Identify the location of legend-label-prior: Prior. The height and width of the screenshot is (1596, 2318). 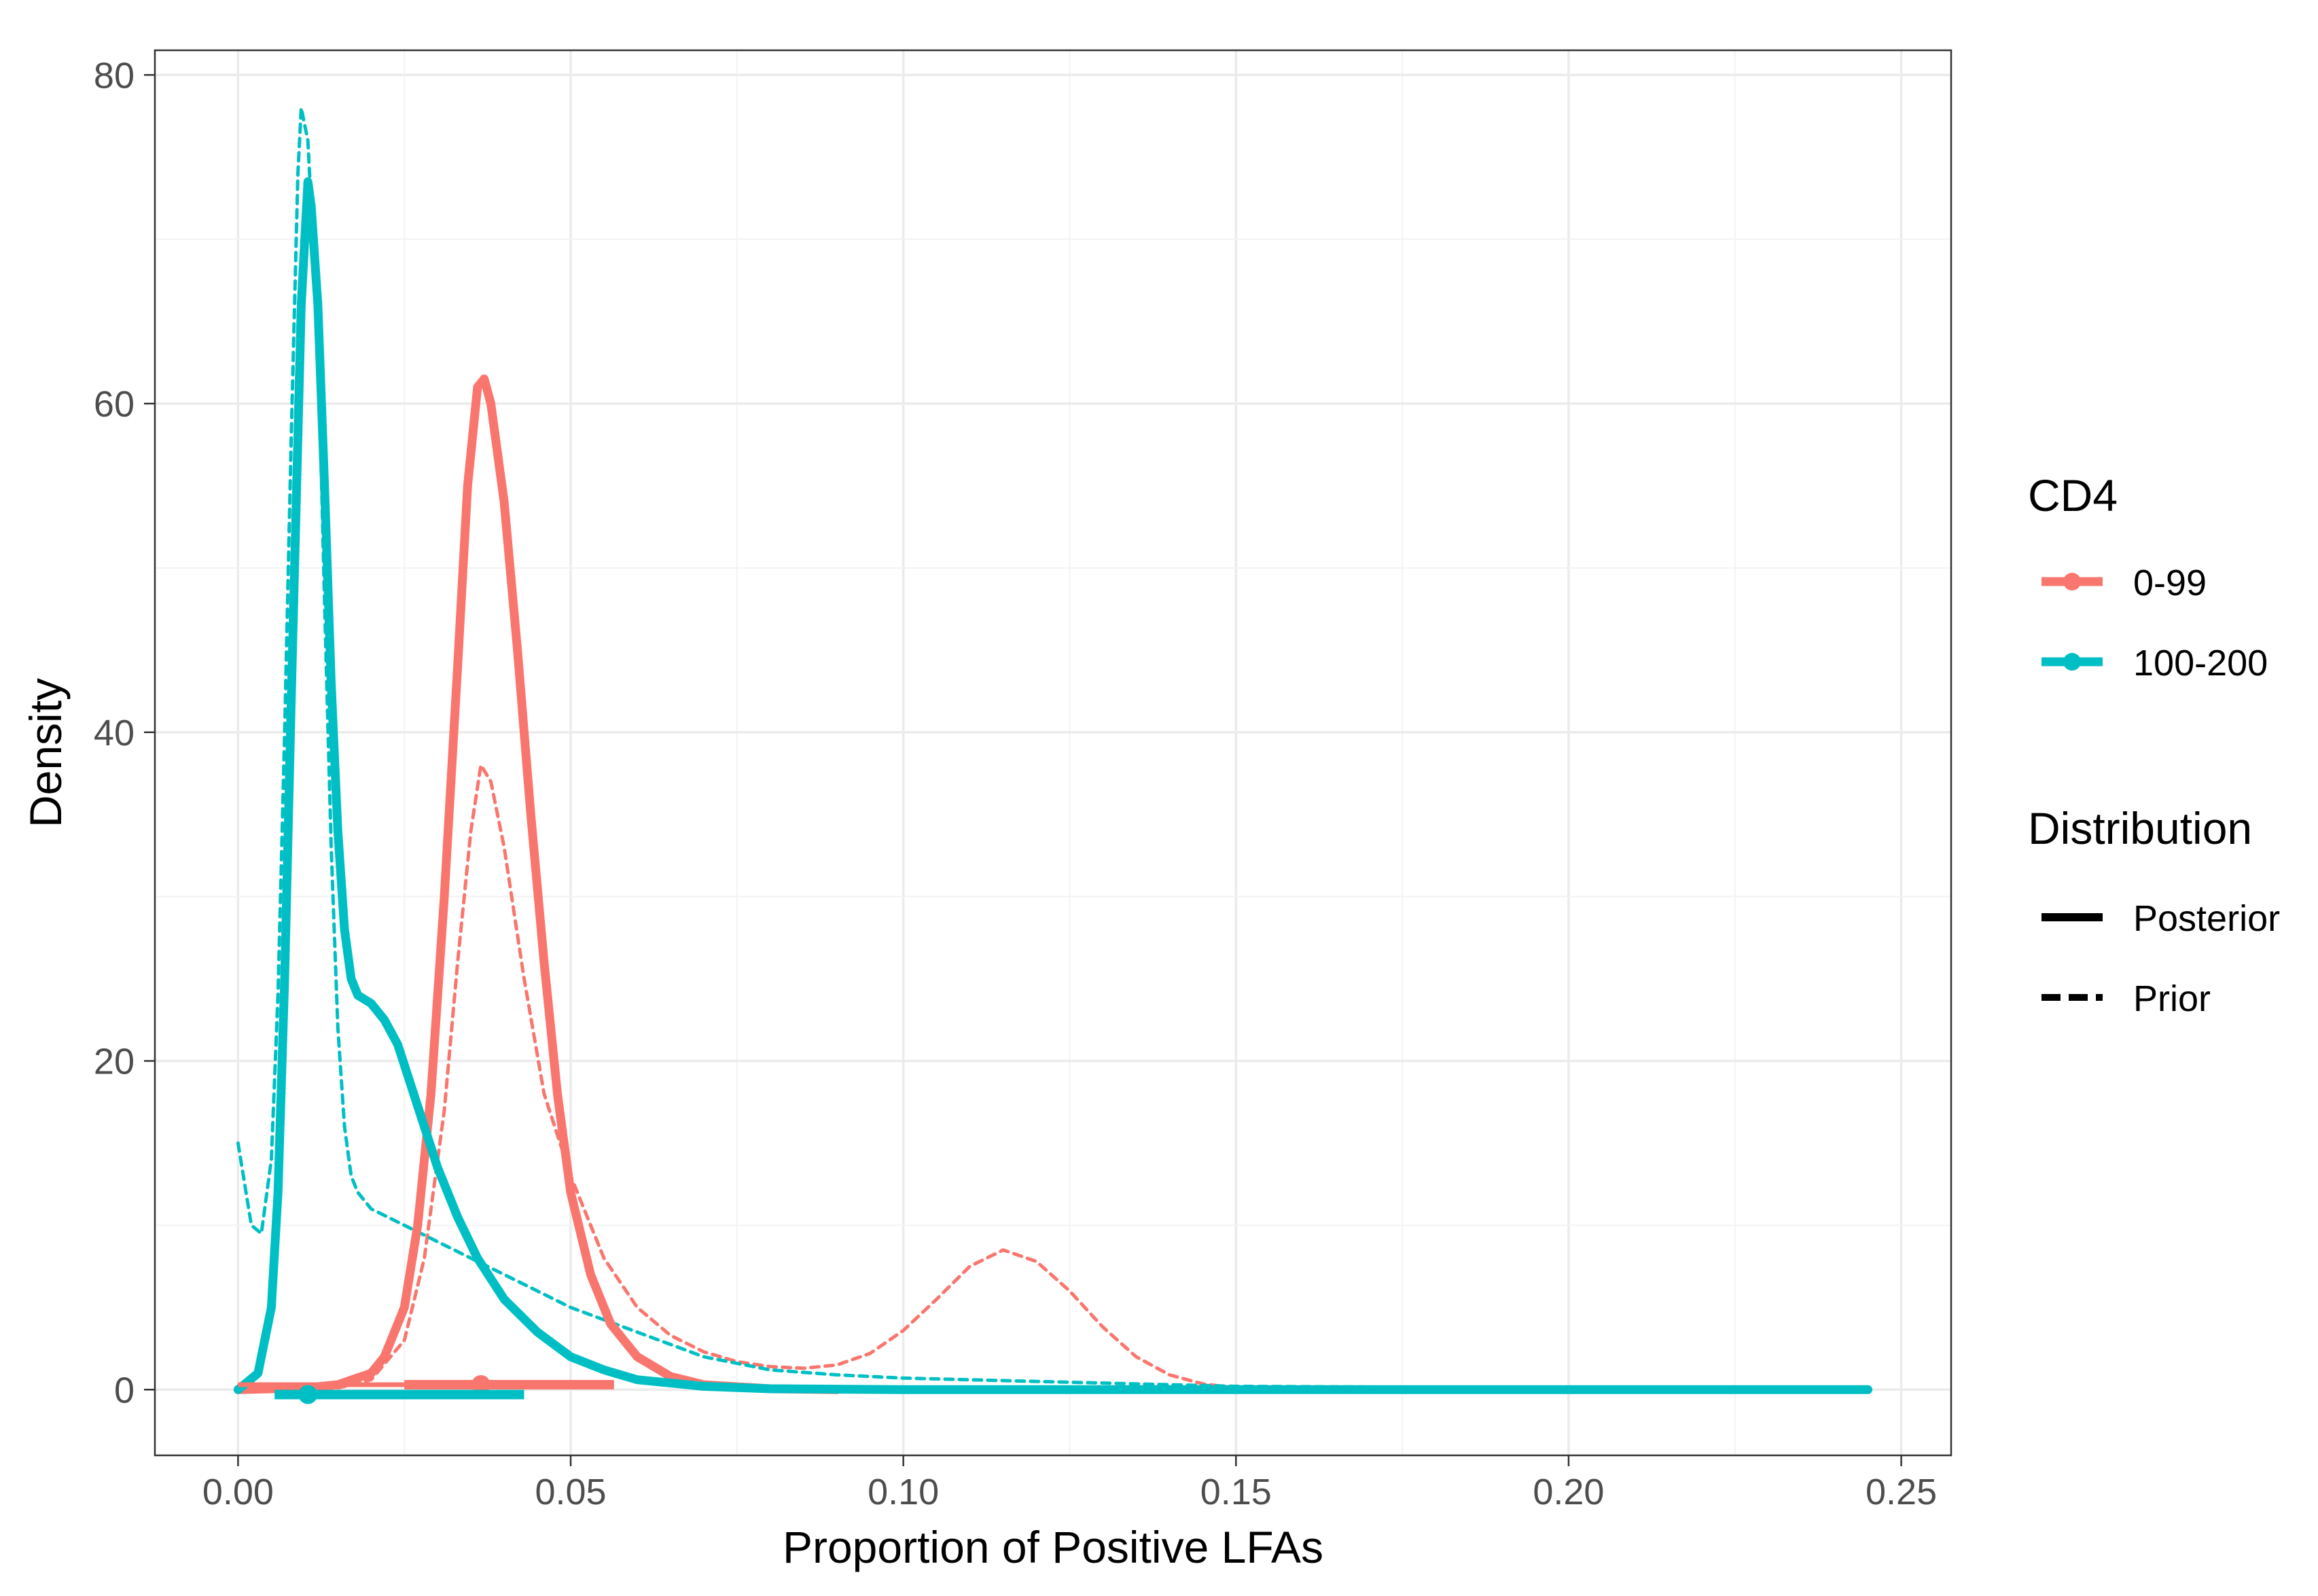
(2172, 998).